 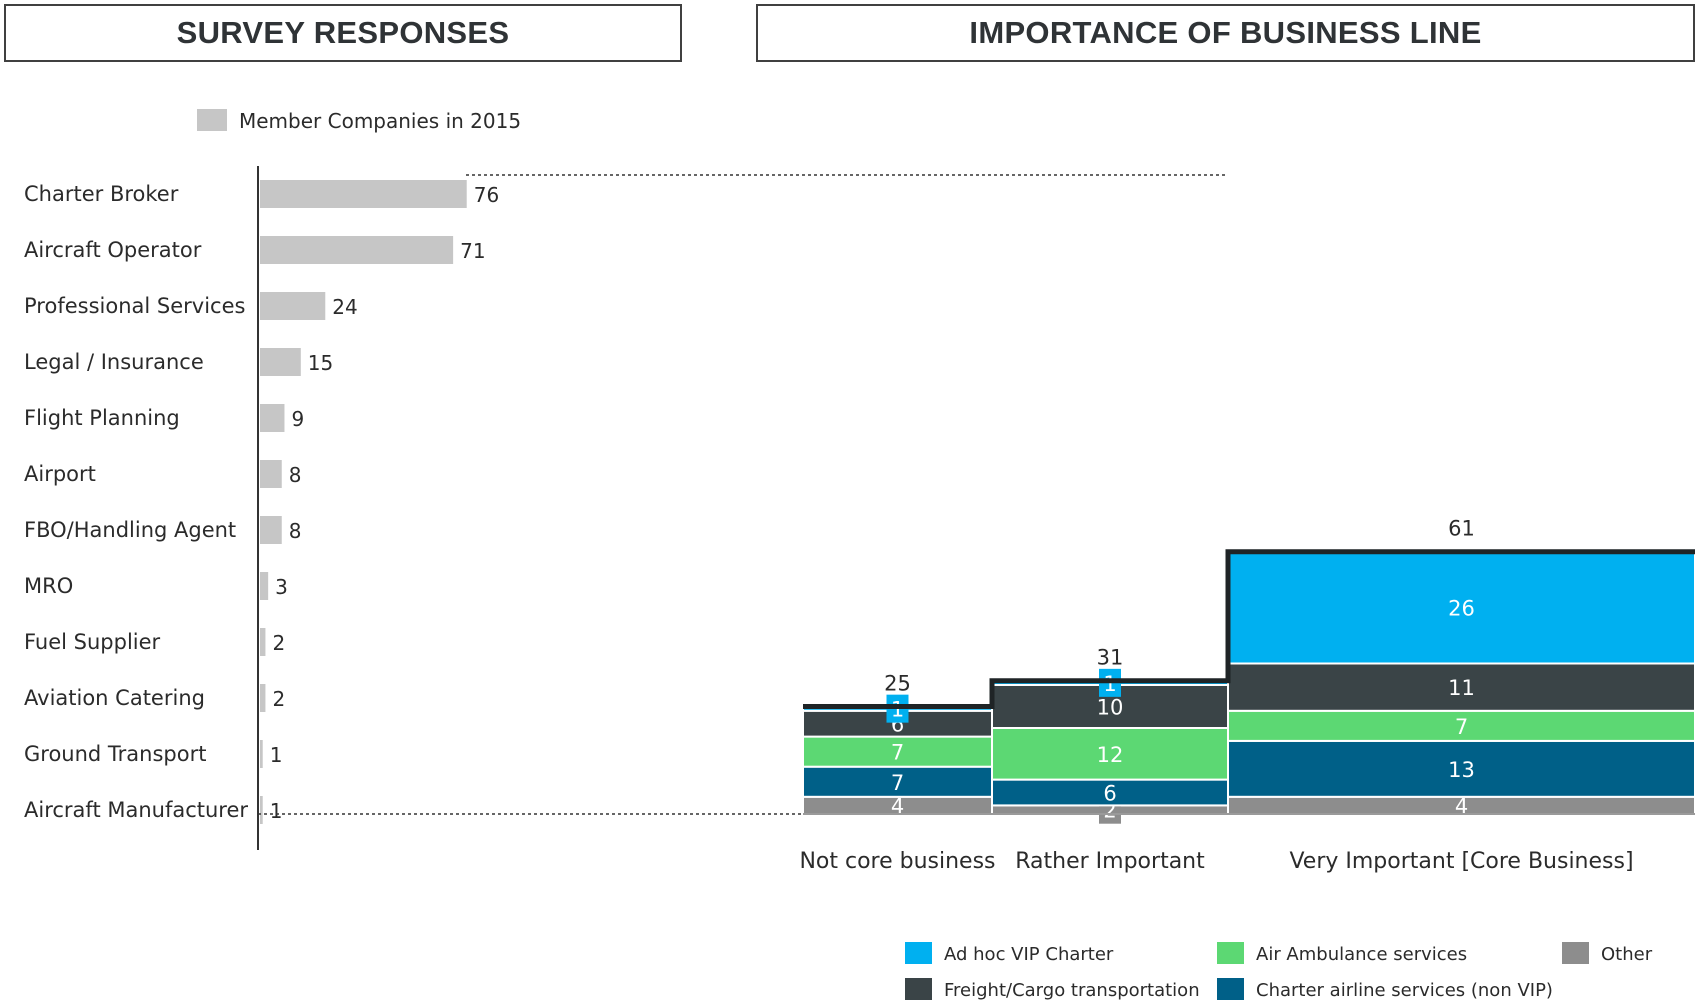 I want to click on category-label: FBO/Handling Agent, so click(x=130, y=530).